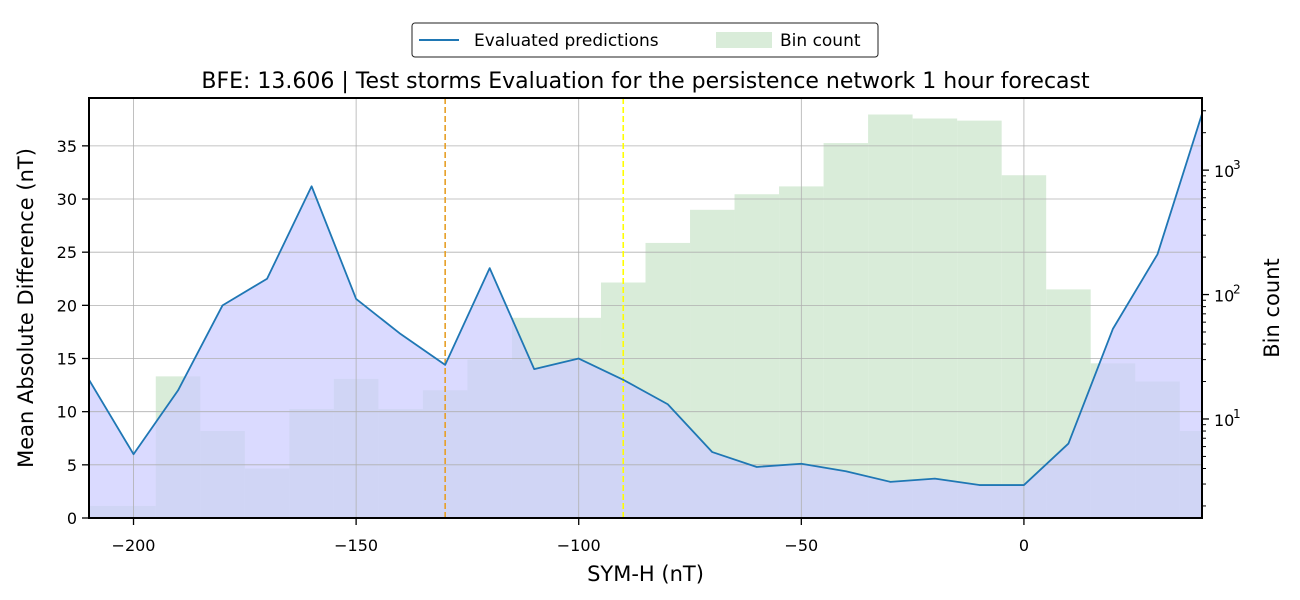  I want to click on legend-bar-label: Bin count, so click(820, 41).